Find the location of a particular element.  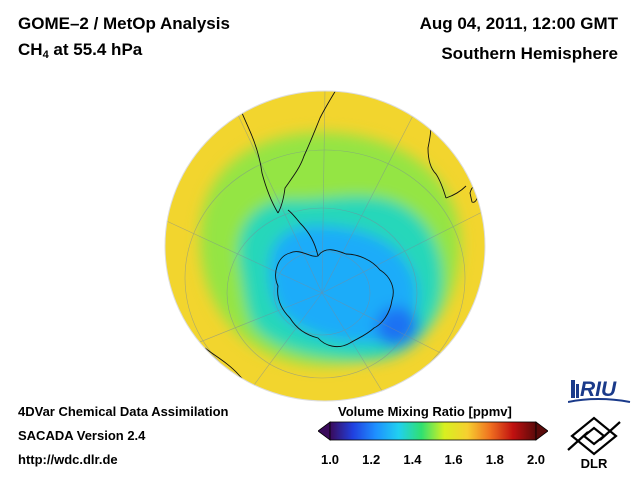

colorbar-tick-label: 1.2 is located at coordinates (371, 459).